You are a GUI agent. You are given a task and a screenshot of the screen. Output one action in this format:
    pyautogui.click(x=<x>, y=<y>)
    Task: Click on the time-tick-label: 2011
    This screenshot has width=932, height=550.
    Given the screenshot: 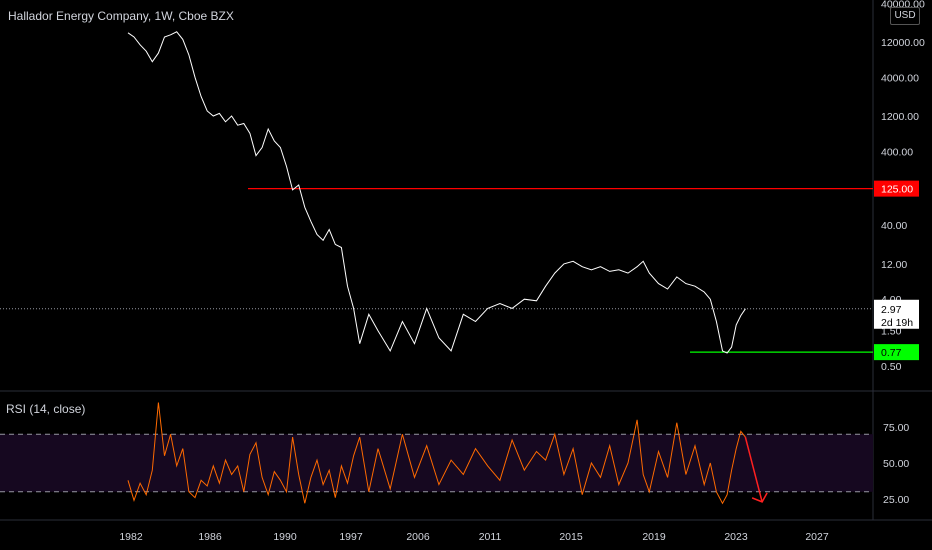 What is the action you would take?
    pyautogui.click(x=490, y=537)
    